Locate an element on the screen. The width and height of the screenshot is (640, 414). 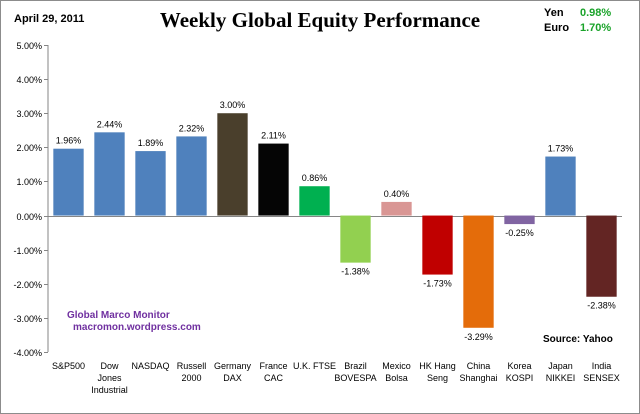
category-label: U.K. FTSE is located at coordinates (314, 366).